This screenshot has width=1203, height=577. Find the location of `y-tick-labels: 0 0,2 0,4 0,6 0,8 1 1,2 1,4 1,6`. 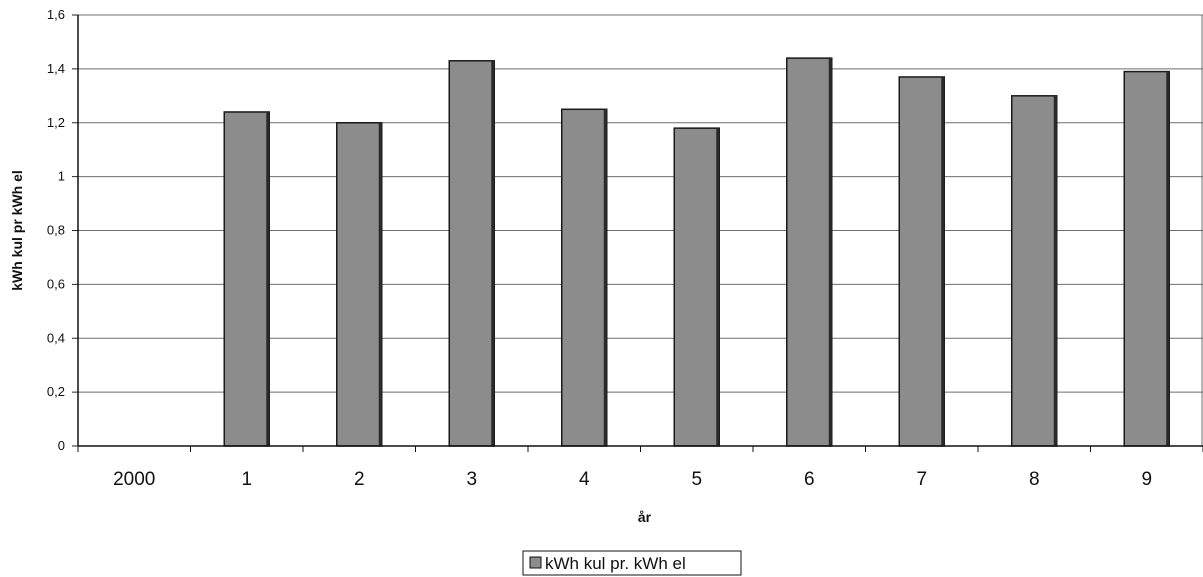

y-tick-labels: 0 0,2 0,4 0,6 0,8 1 1,2 1,4 1,6 is located at coordinates (56, 230).